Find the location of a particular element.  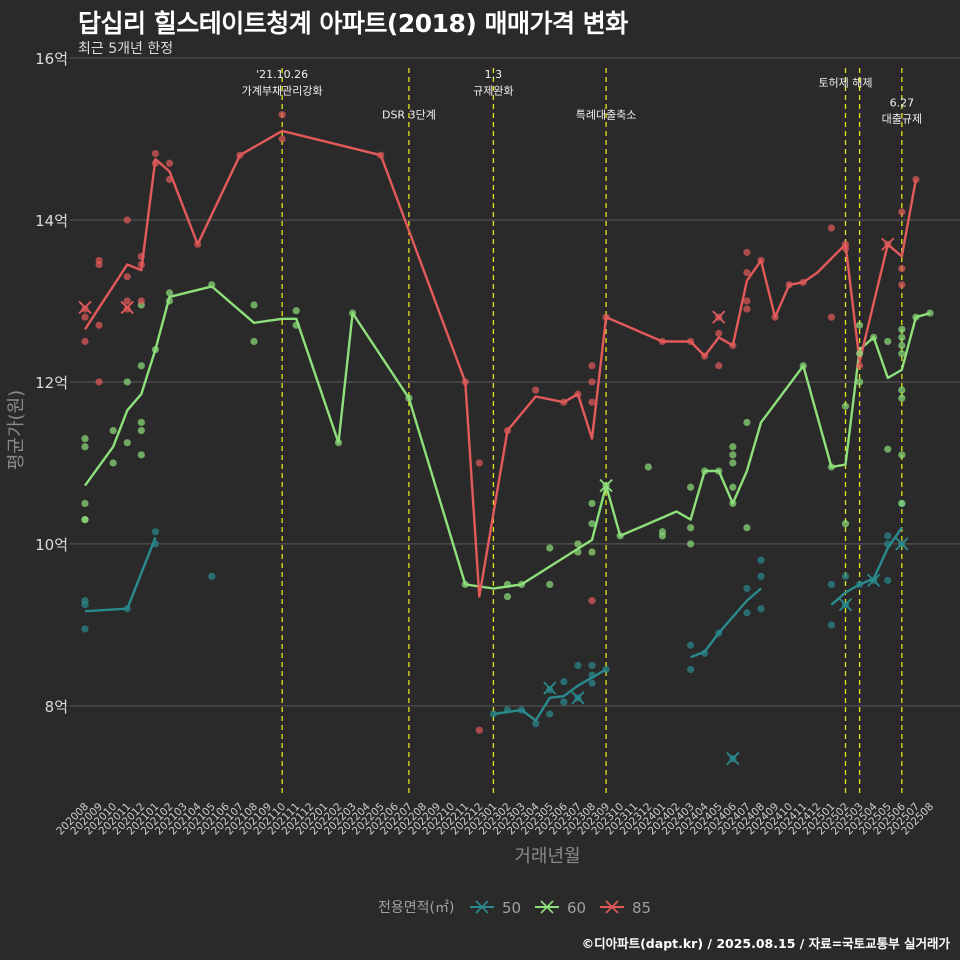

legend-item-85: 85 is located at coordinates (625, 908).